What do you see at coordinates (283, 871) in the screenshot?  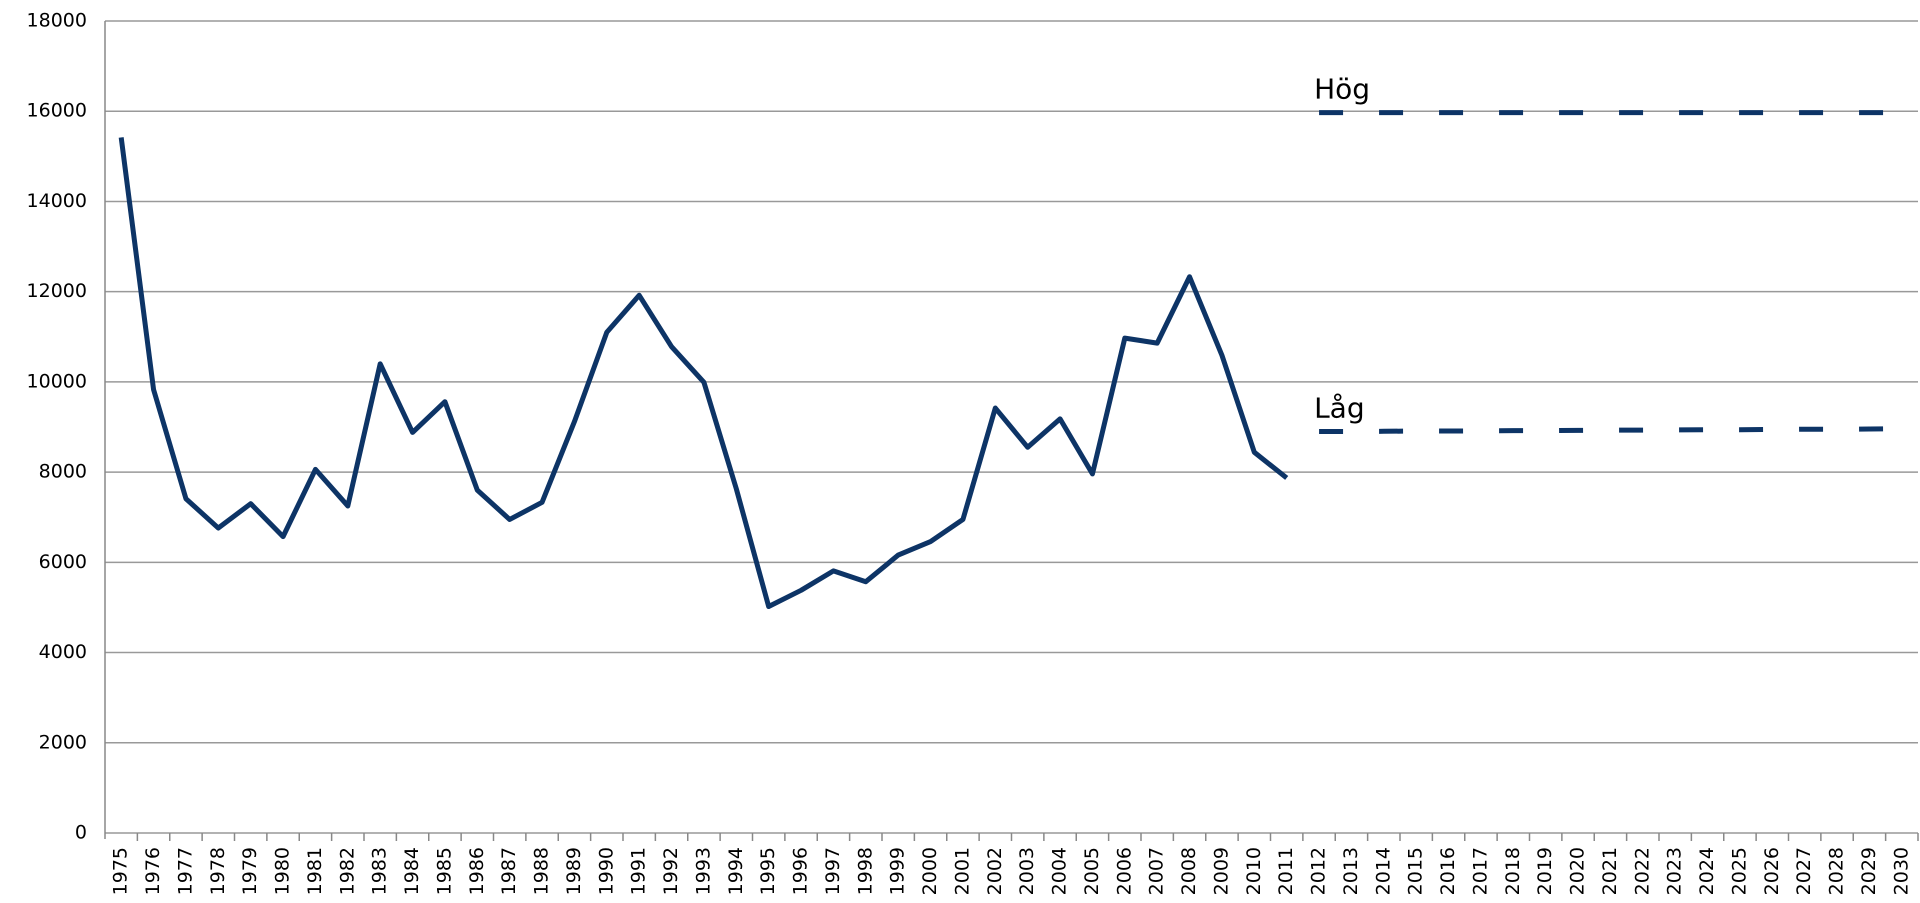 I see `x-tick-label: 1980` at bounding box center [283, 871].